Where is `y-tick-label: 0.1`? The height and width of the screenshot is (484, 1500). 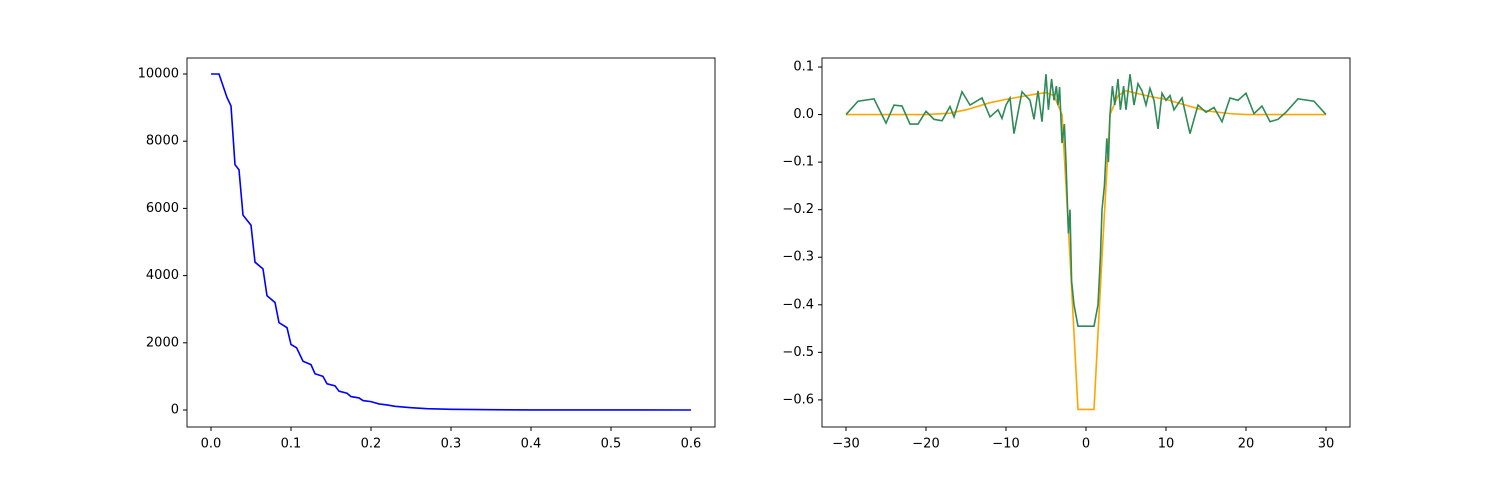 y-tick-label: 0.1 is located at coordinates (803, 67).